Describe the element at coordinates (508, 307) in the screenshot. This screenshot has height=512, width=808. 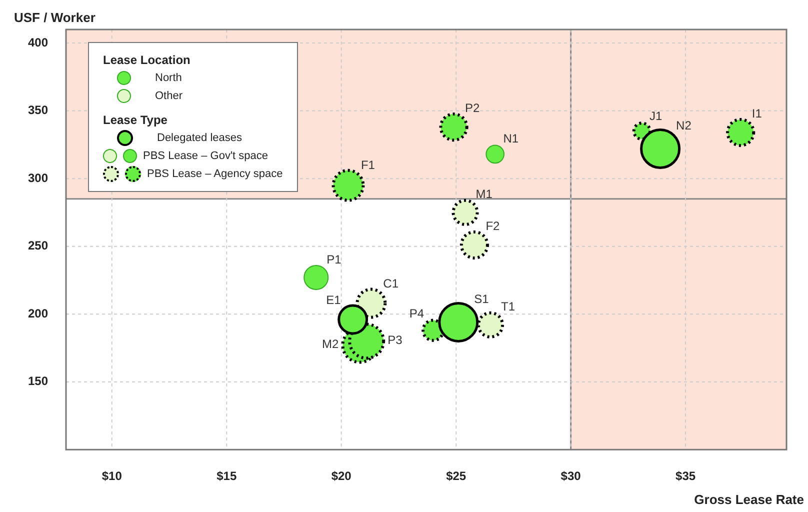
I see `annotation: T1` at that location.